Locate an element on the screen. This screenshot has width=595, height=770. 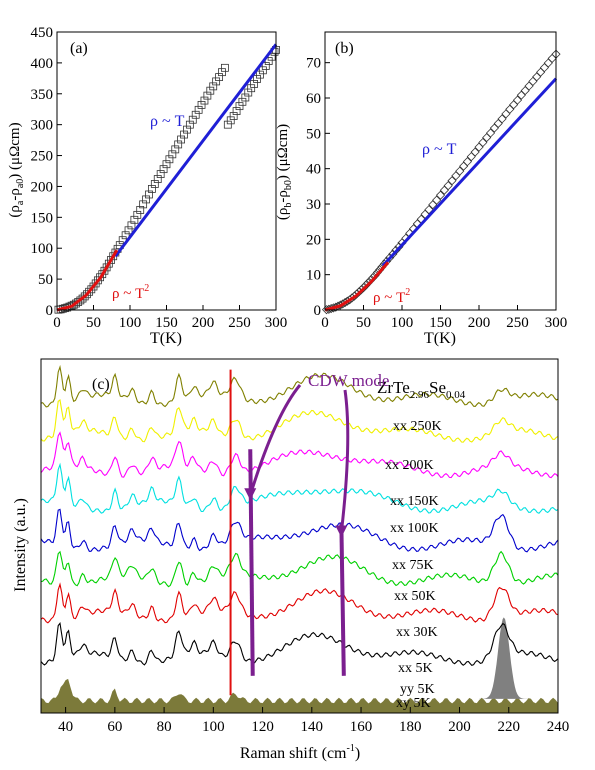
series-label: xx 250K is located at coordinates (417, 426).